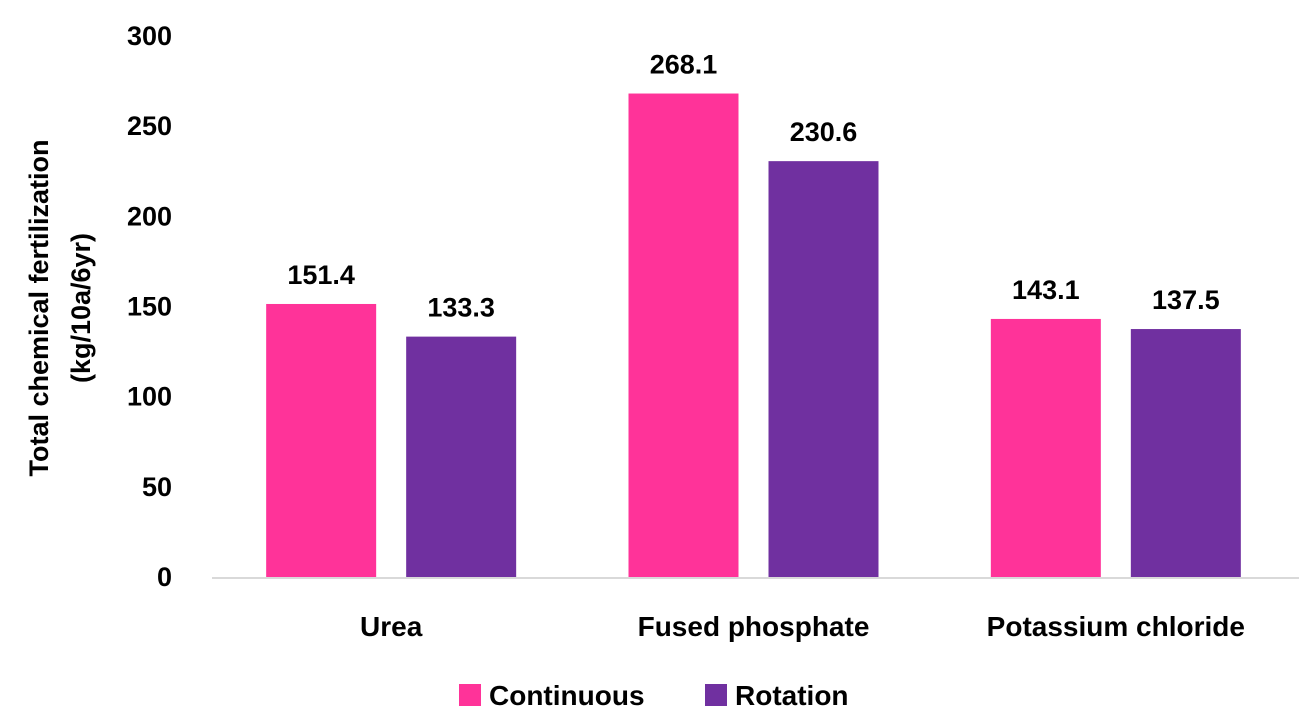 Image resolution: width=1299 pixels, height=728 pixels. What do you see at coordinates (391, 626) in the screenshot?
I see `x-category-label: Urea` at bounding box center [391, 626].